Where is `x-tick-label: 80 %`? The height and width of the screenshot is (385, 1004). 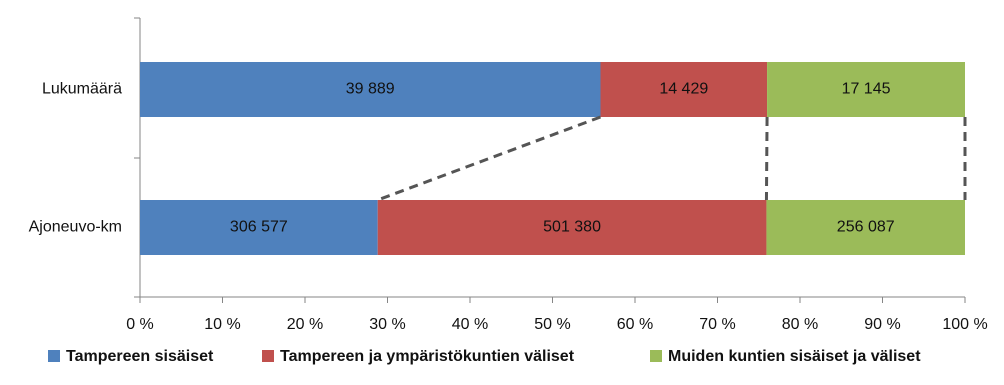 x-tick-label: 80 % is located at coordinates (800, 324).